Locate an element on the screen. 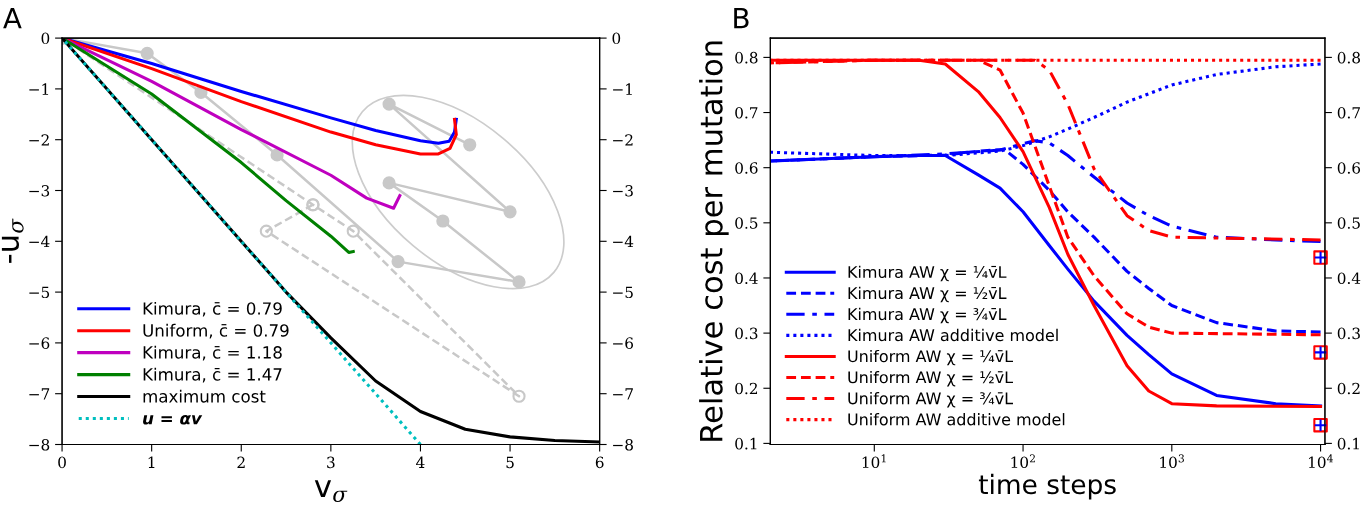 This screenshot has width=1361, height=508. y2-tick-label: 0.2 is located at coordinates (1348, 388).